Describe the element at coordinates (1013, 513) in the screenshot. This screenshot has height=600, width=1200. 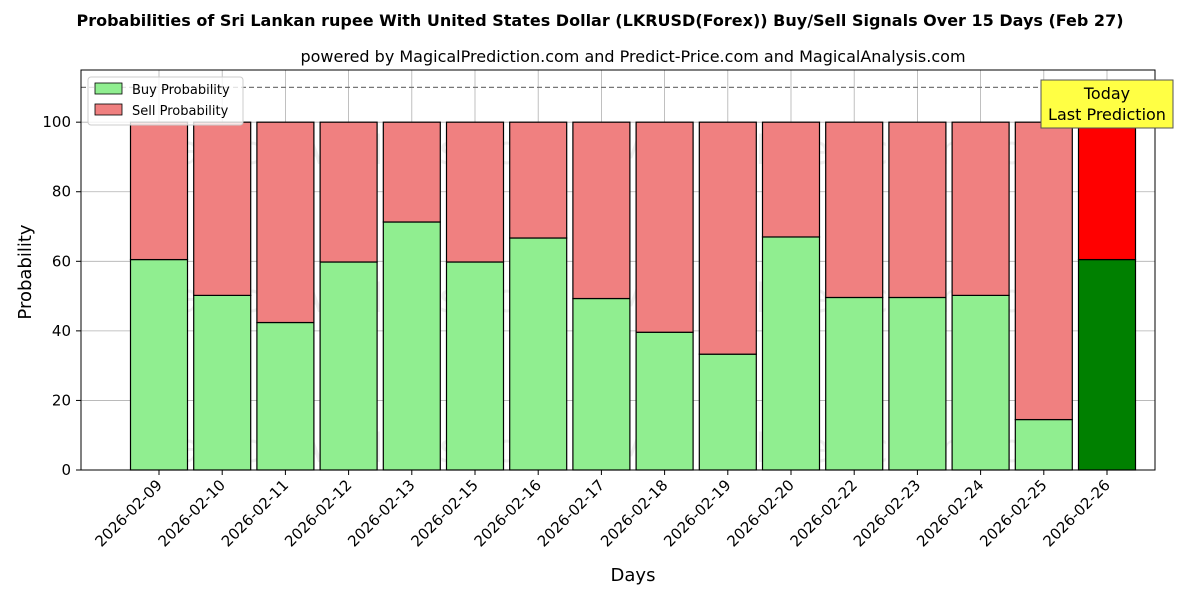
I see `x-tick-label: 2026-02-25` at that location.